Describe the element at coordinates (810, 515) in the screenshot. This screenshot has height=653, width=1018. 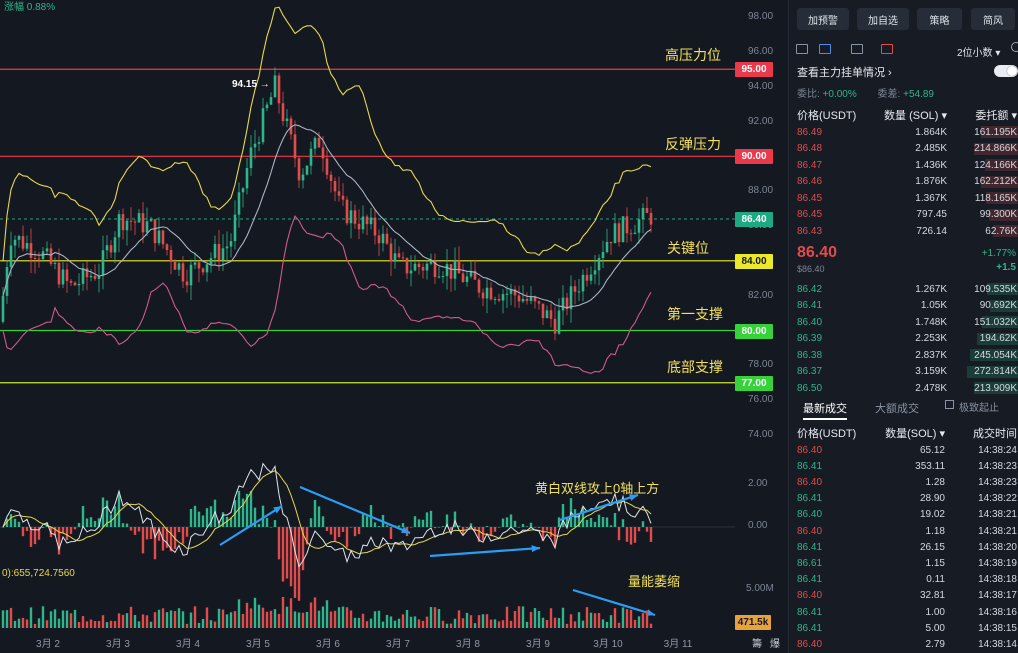
I see `trade-price: 86.40` at that location.